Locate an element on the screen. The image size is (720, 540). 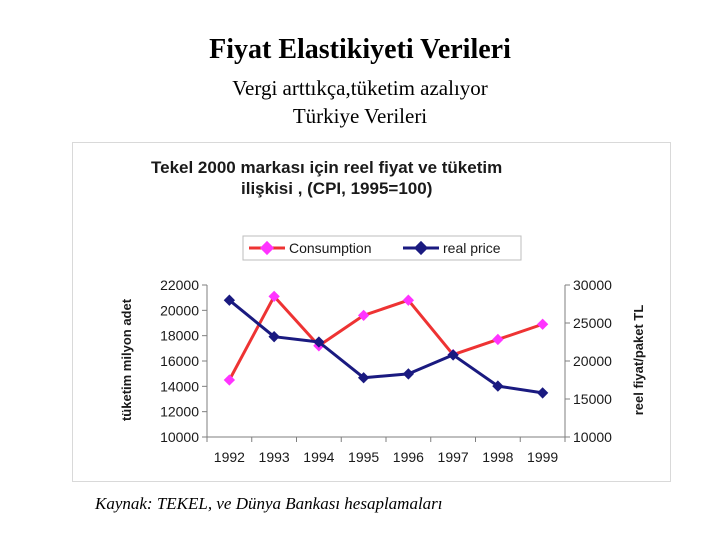
x-tick-label: 1995 is located at coordinates (363, 457).